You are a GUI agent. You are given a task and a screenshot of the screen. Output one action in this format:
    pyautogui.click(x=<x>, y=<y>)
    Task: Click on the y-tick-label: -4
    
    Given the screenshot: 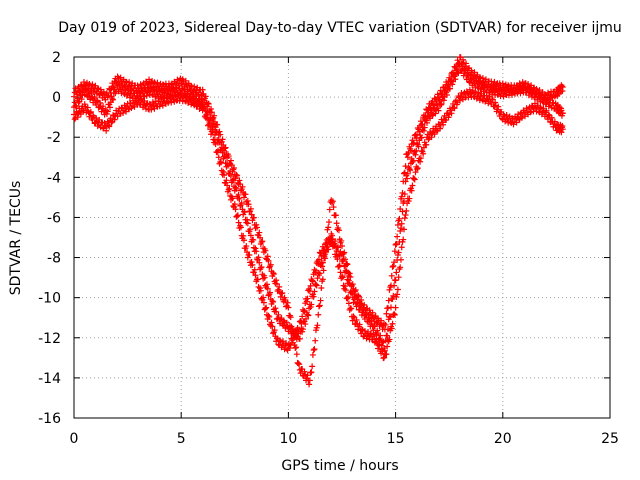 What is the action you would take?
    pyautogui.click(x=54, y=178)
    